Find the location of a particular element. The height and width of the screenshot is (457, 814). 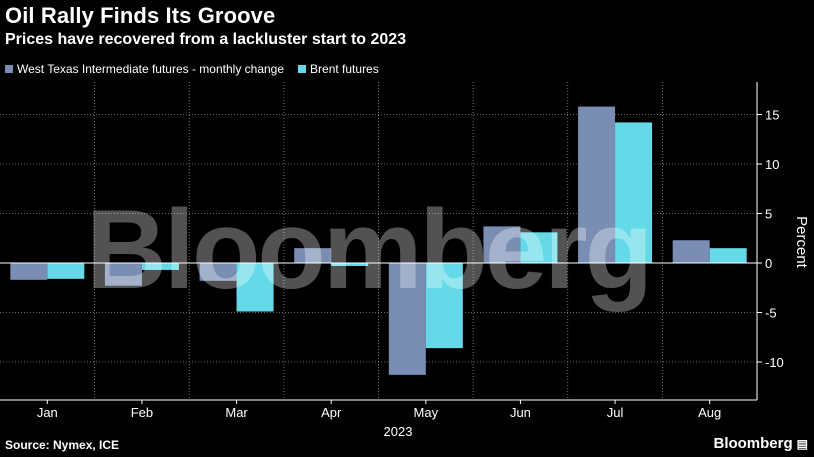

bar-brent-aug is located at coordinates (728, 255).